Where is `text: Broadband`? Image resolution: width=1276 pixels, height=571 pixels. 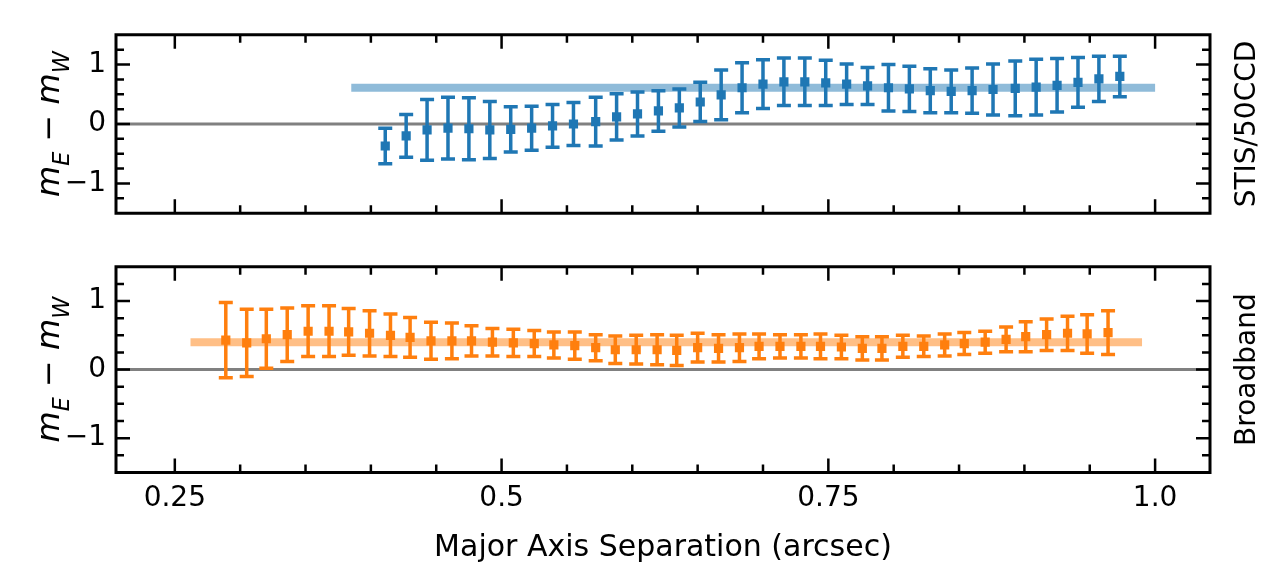
text: Broadband is located at coordinates (1246, 369).